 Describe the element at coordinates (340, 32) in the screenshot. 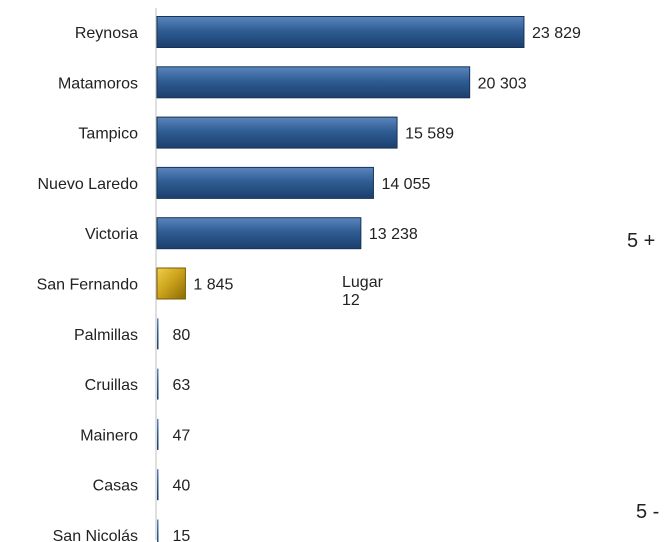

I see `bar-reynosa` at that location.